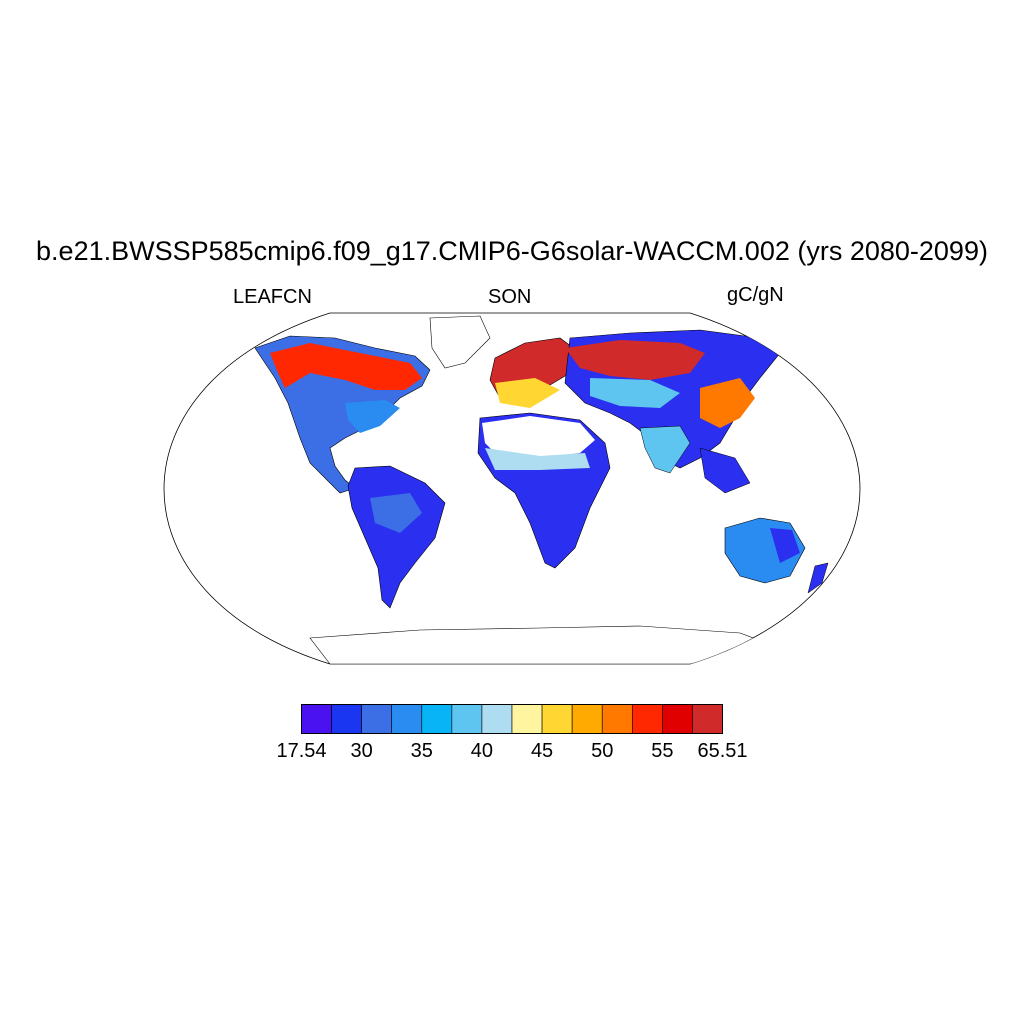 This screenshot has height=1024, width=1024. I want to click on south-america-patch, so click(396, 513).